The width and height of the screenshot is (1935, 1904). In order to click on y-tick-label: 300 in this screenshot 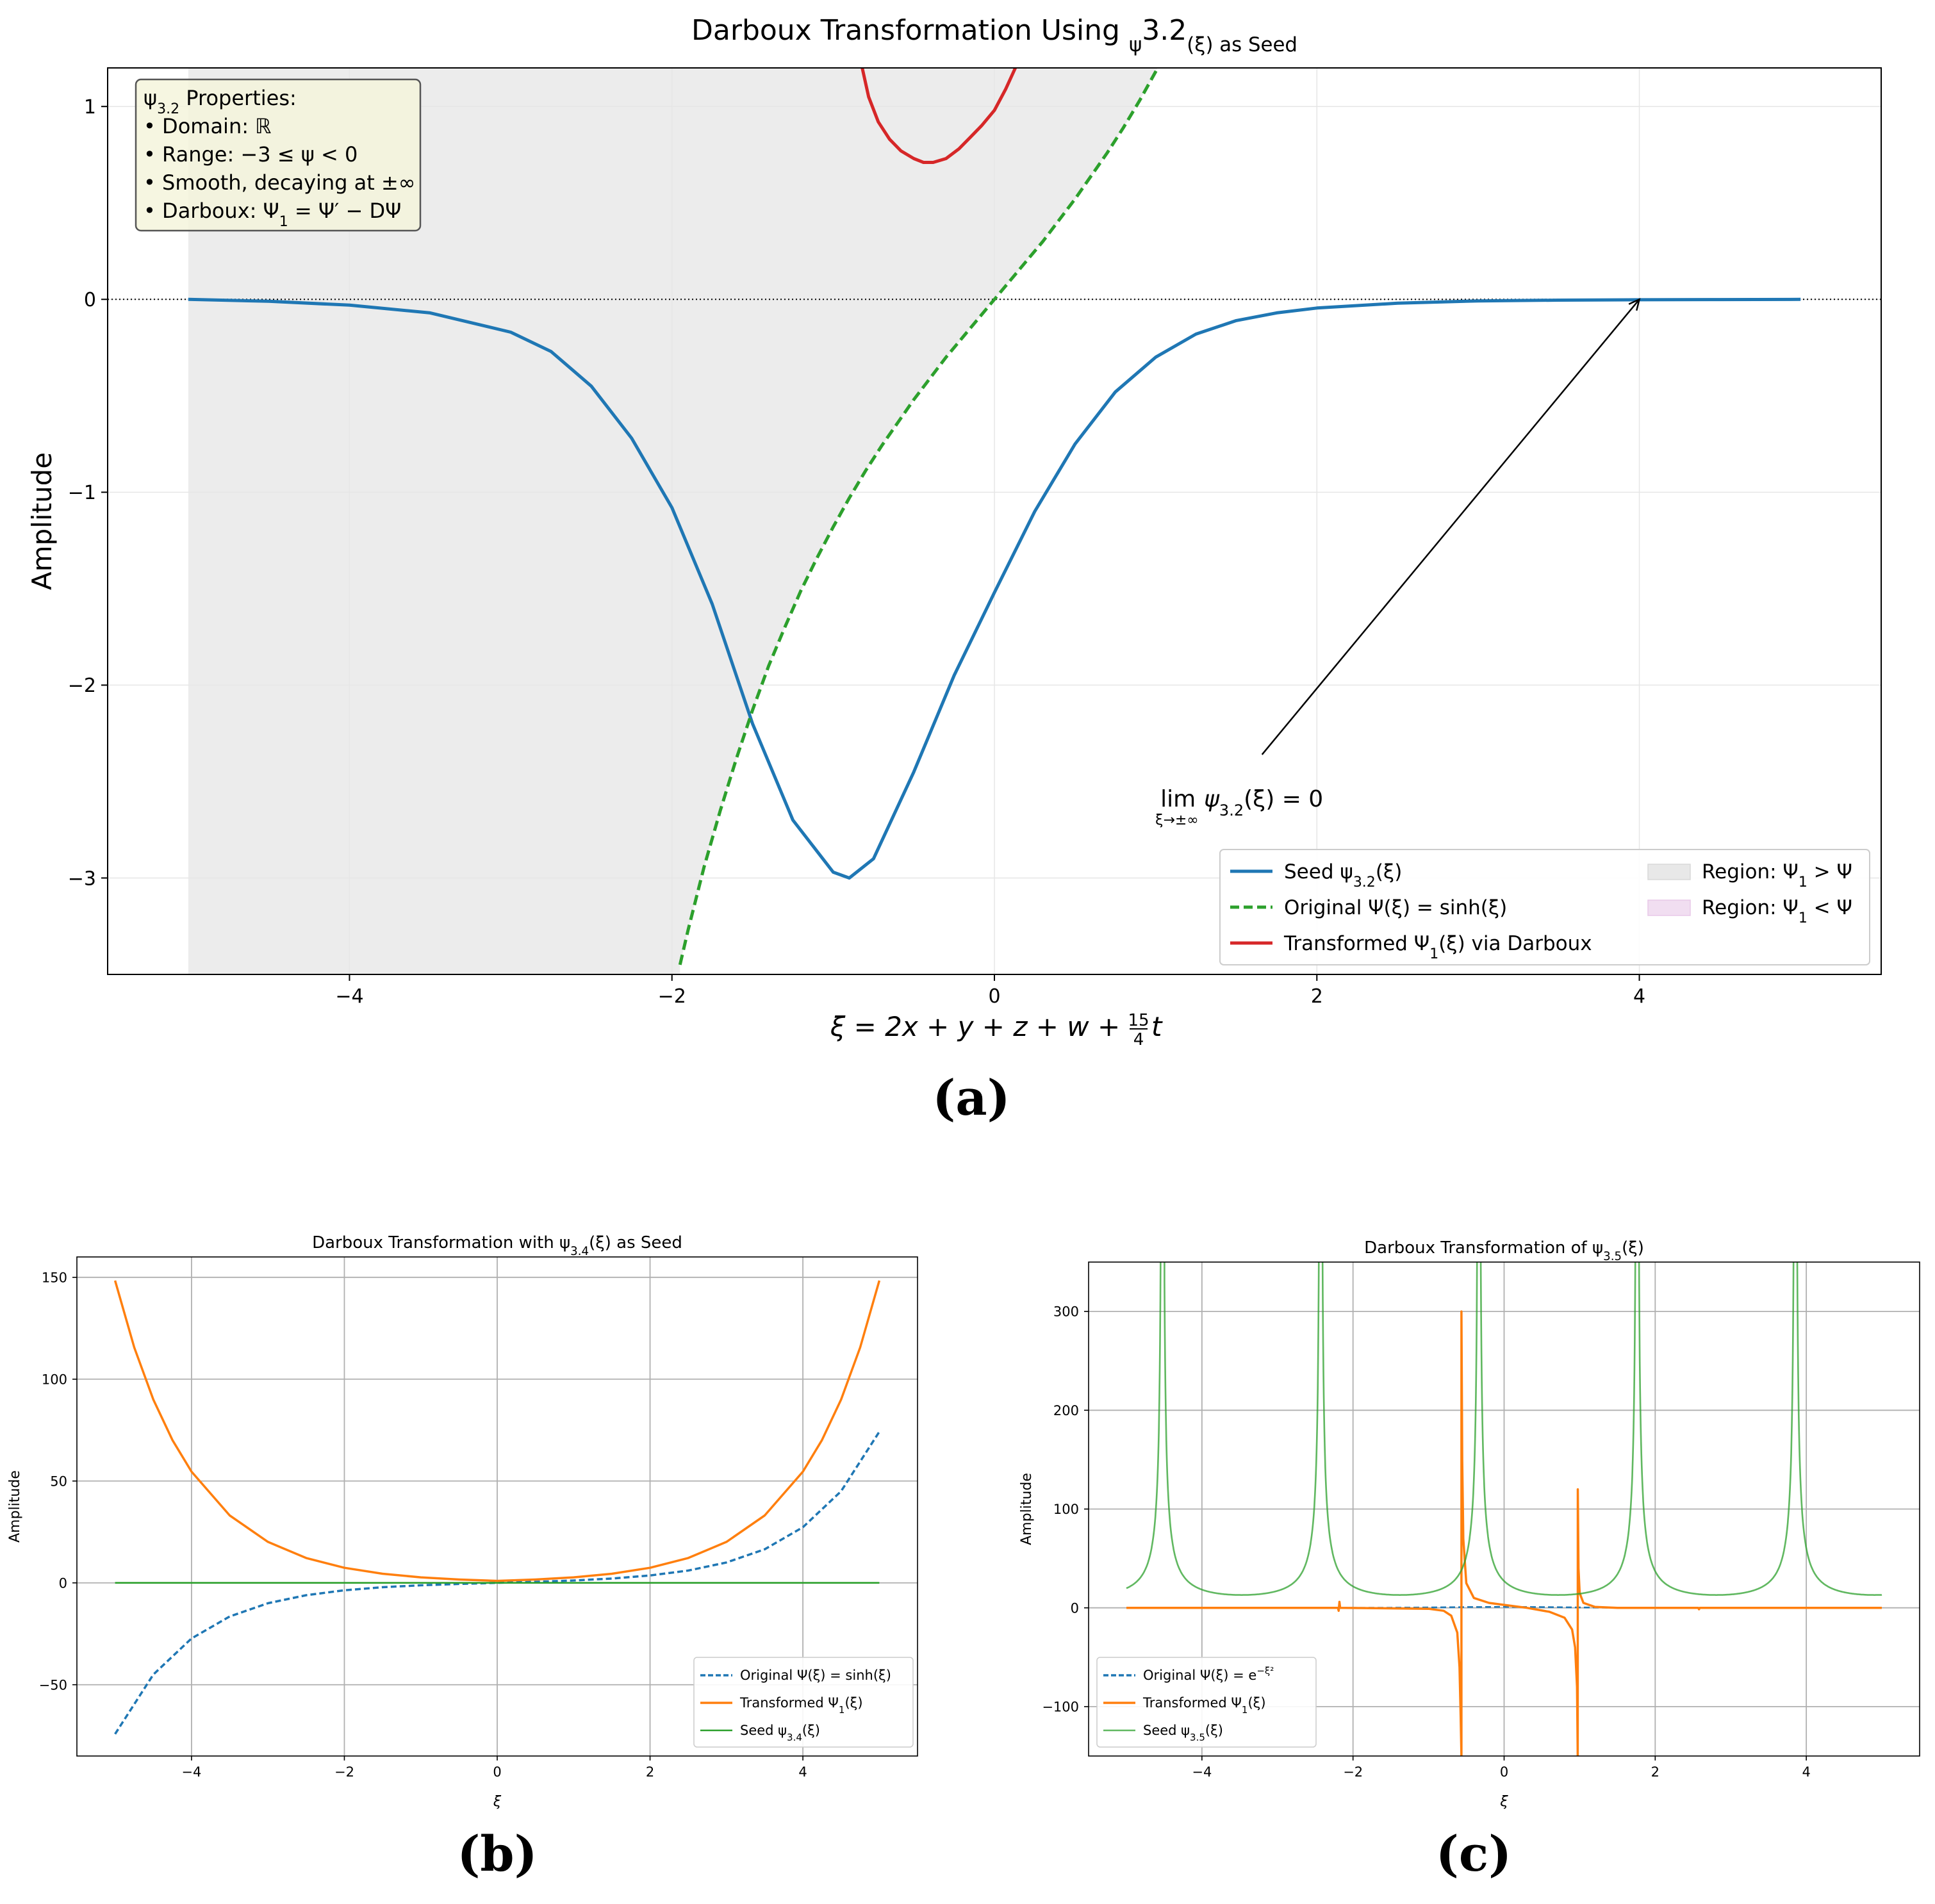, I will do `click(1066, 1312)`.